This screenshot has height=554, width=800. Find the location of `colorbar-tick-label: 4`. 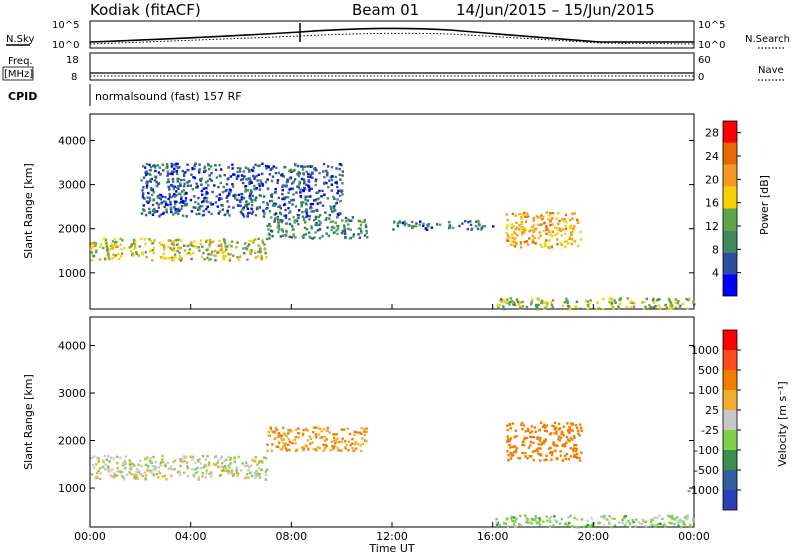

colorbar-tick-label: 4 is located at coordinates (715, 273).